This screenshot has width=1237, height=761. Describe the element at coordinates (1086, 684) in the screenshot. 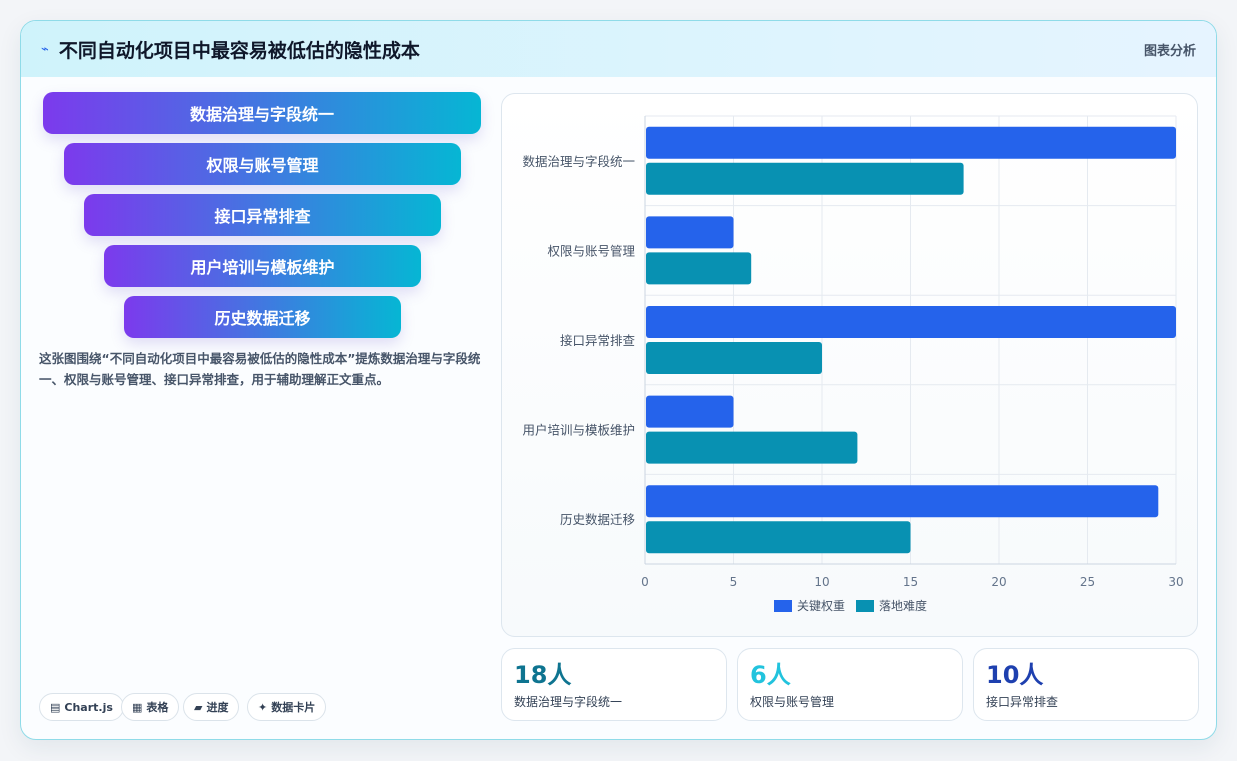

I see `stat-card-3: 10人 接口异常排查` at that location.